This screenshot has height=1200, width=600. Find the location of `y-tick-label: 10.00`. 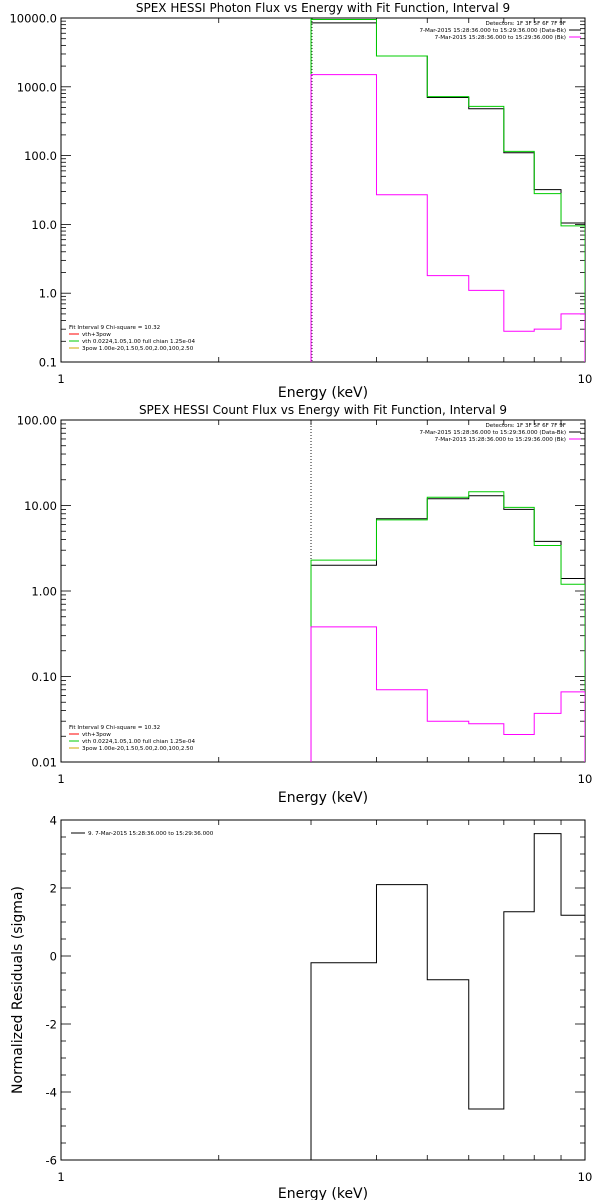

y-tick-label: 10.00 is located at coordinates (40, 506).